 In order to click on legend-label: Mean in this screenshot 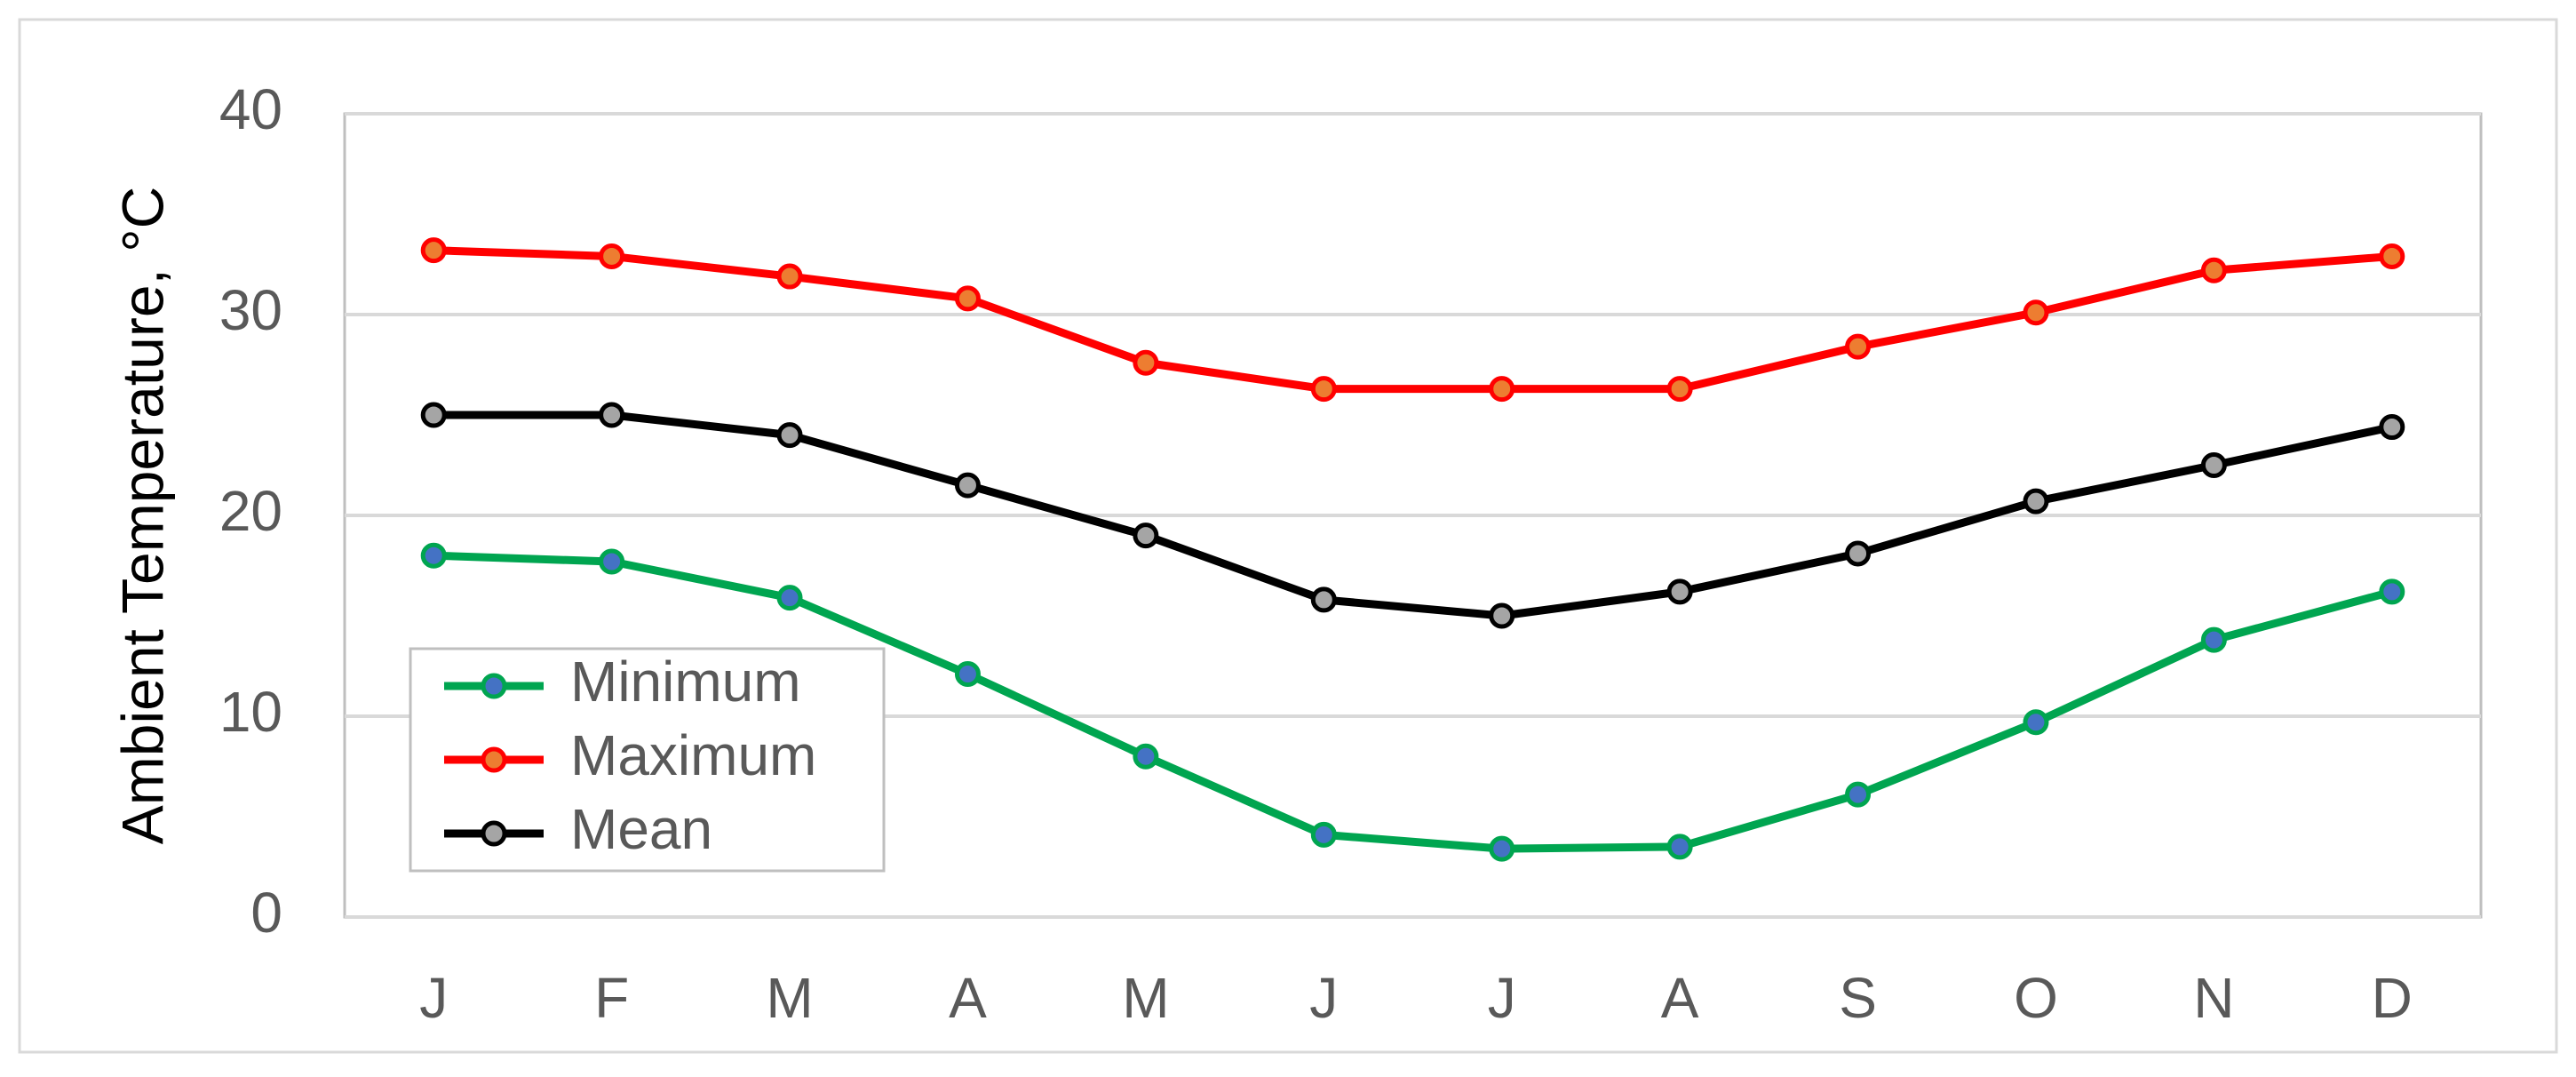, I will do `click(641, 829)`.